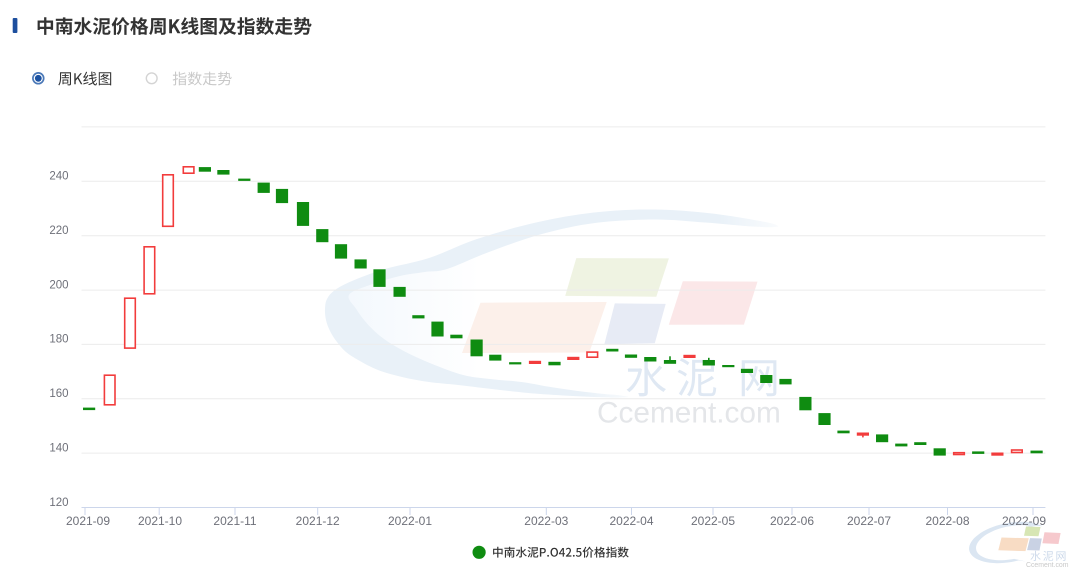  What do you see at coordinates (88, 521) in the screenshot?
I see `svg-text: 2021-09` at bounding box center [88, 521].